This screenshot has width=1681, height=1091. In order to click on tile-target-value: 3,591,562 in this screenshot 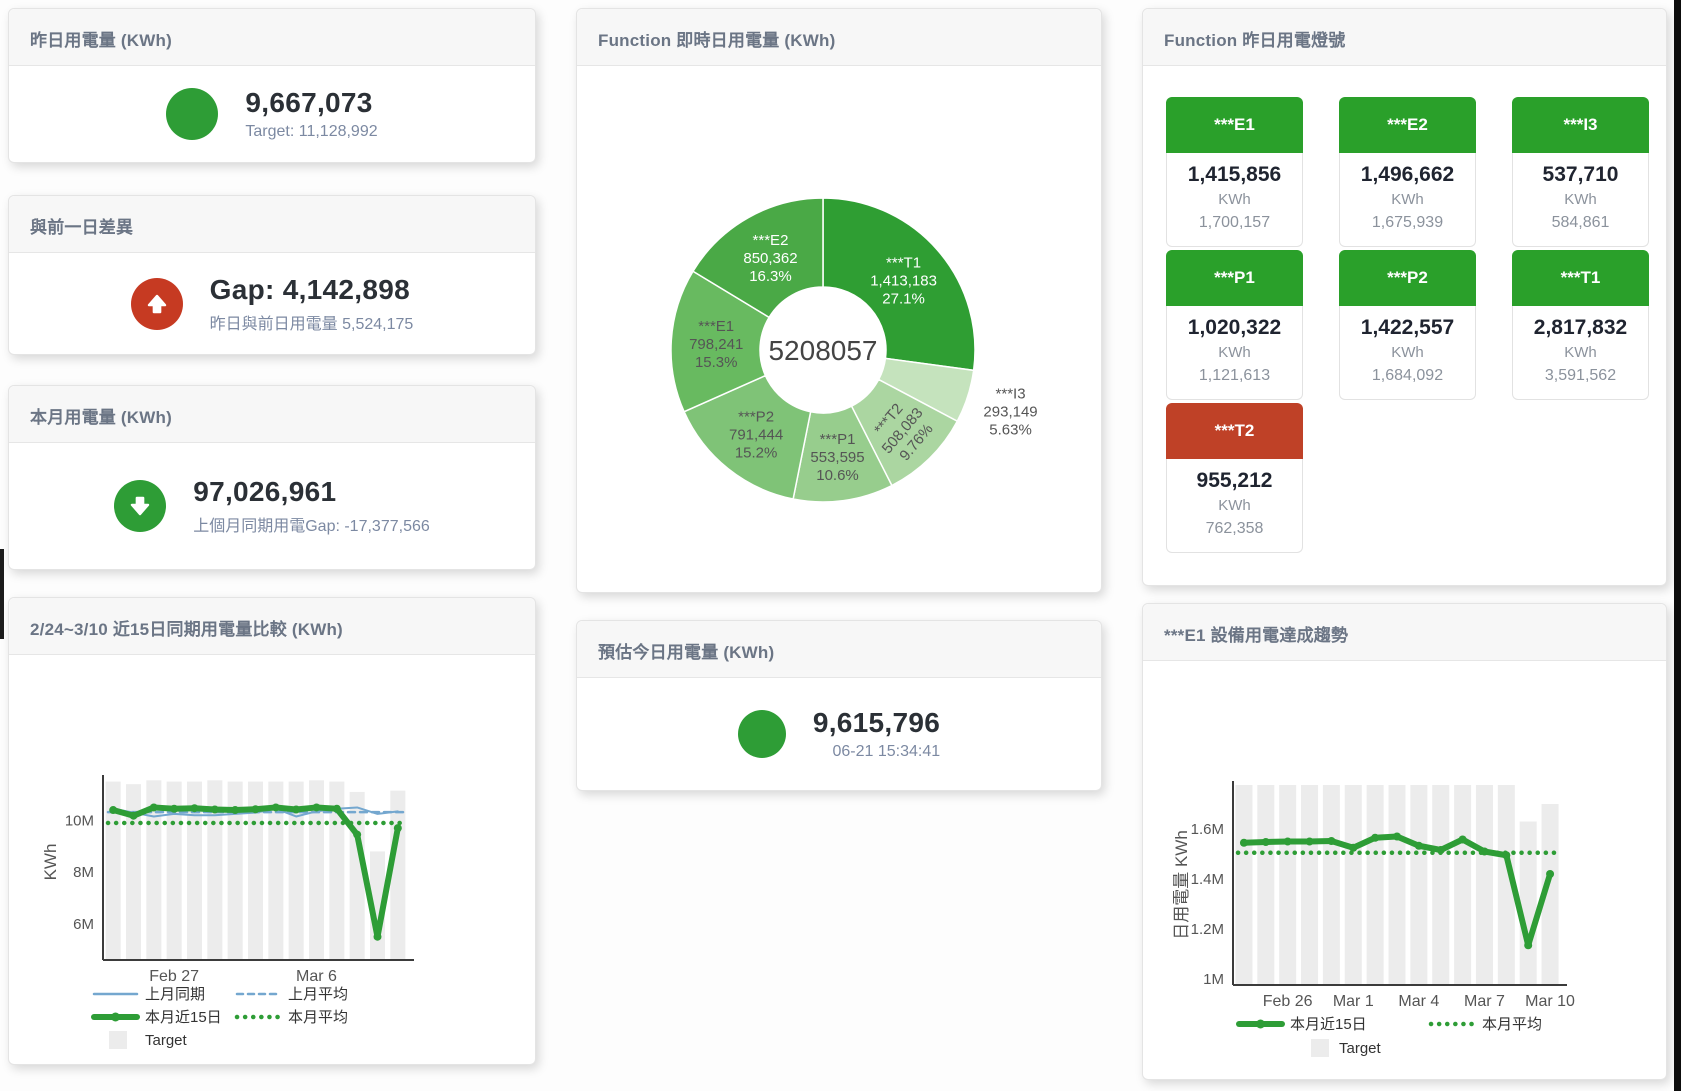, I will do `click(1580, 375)`.